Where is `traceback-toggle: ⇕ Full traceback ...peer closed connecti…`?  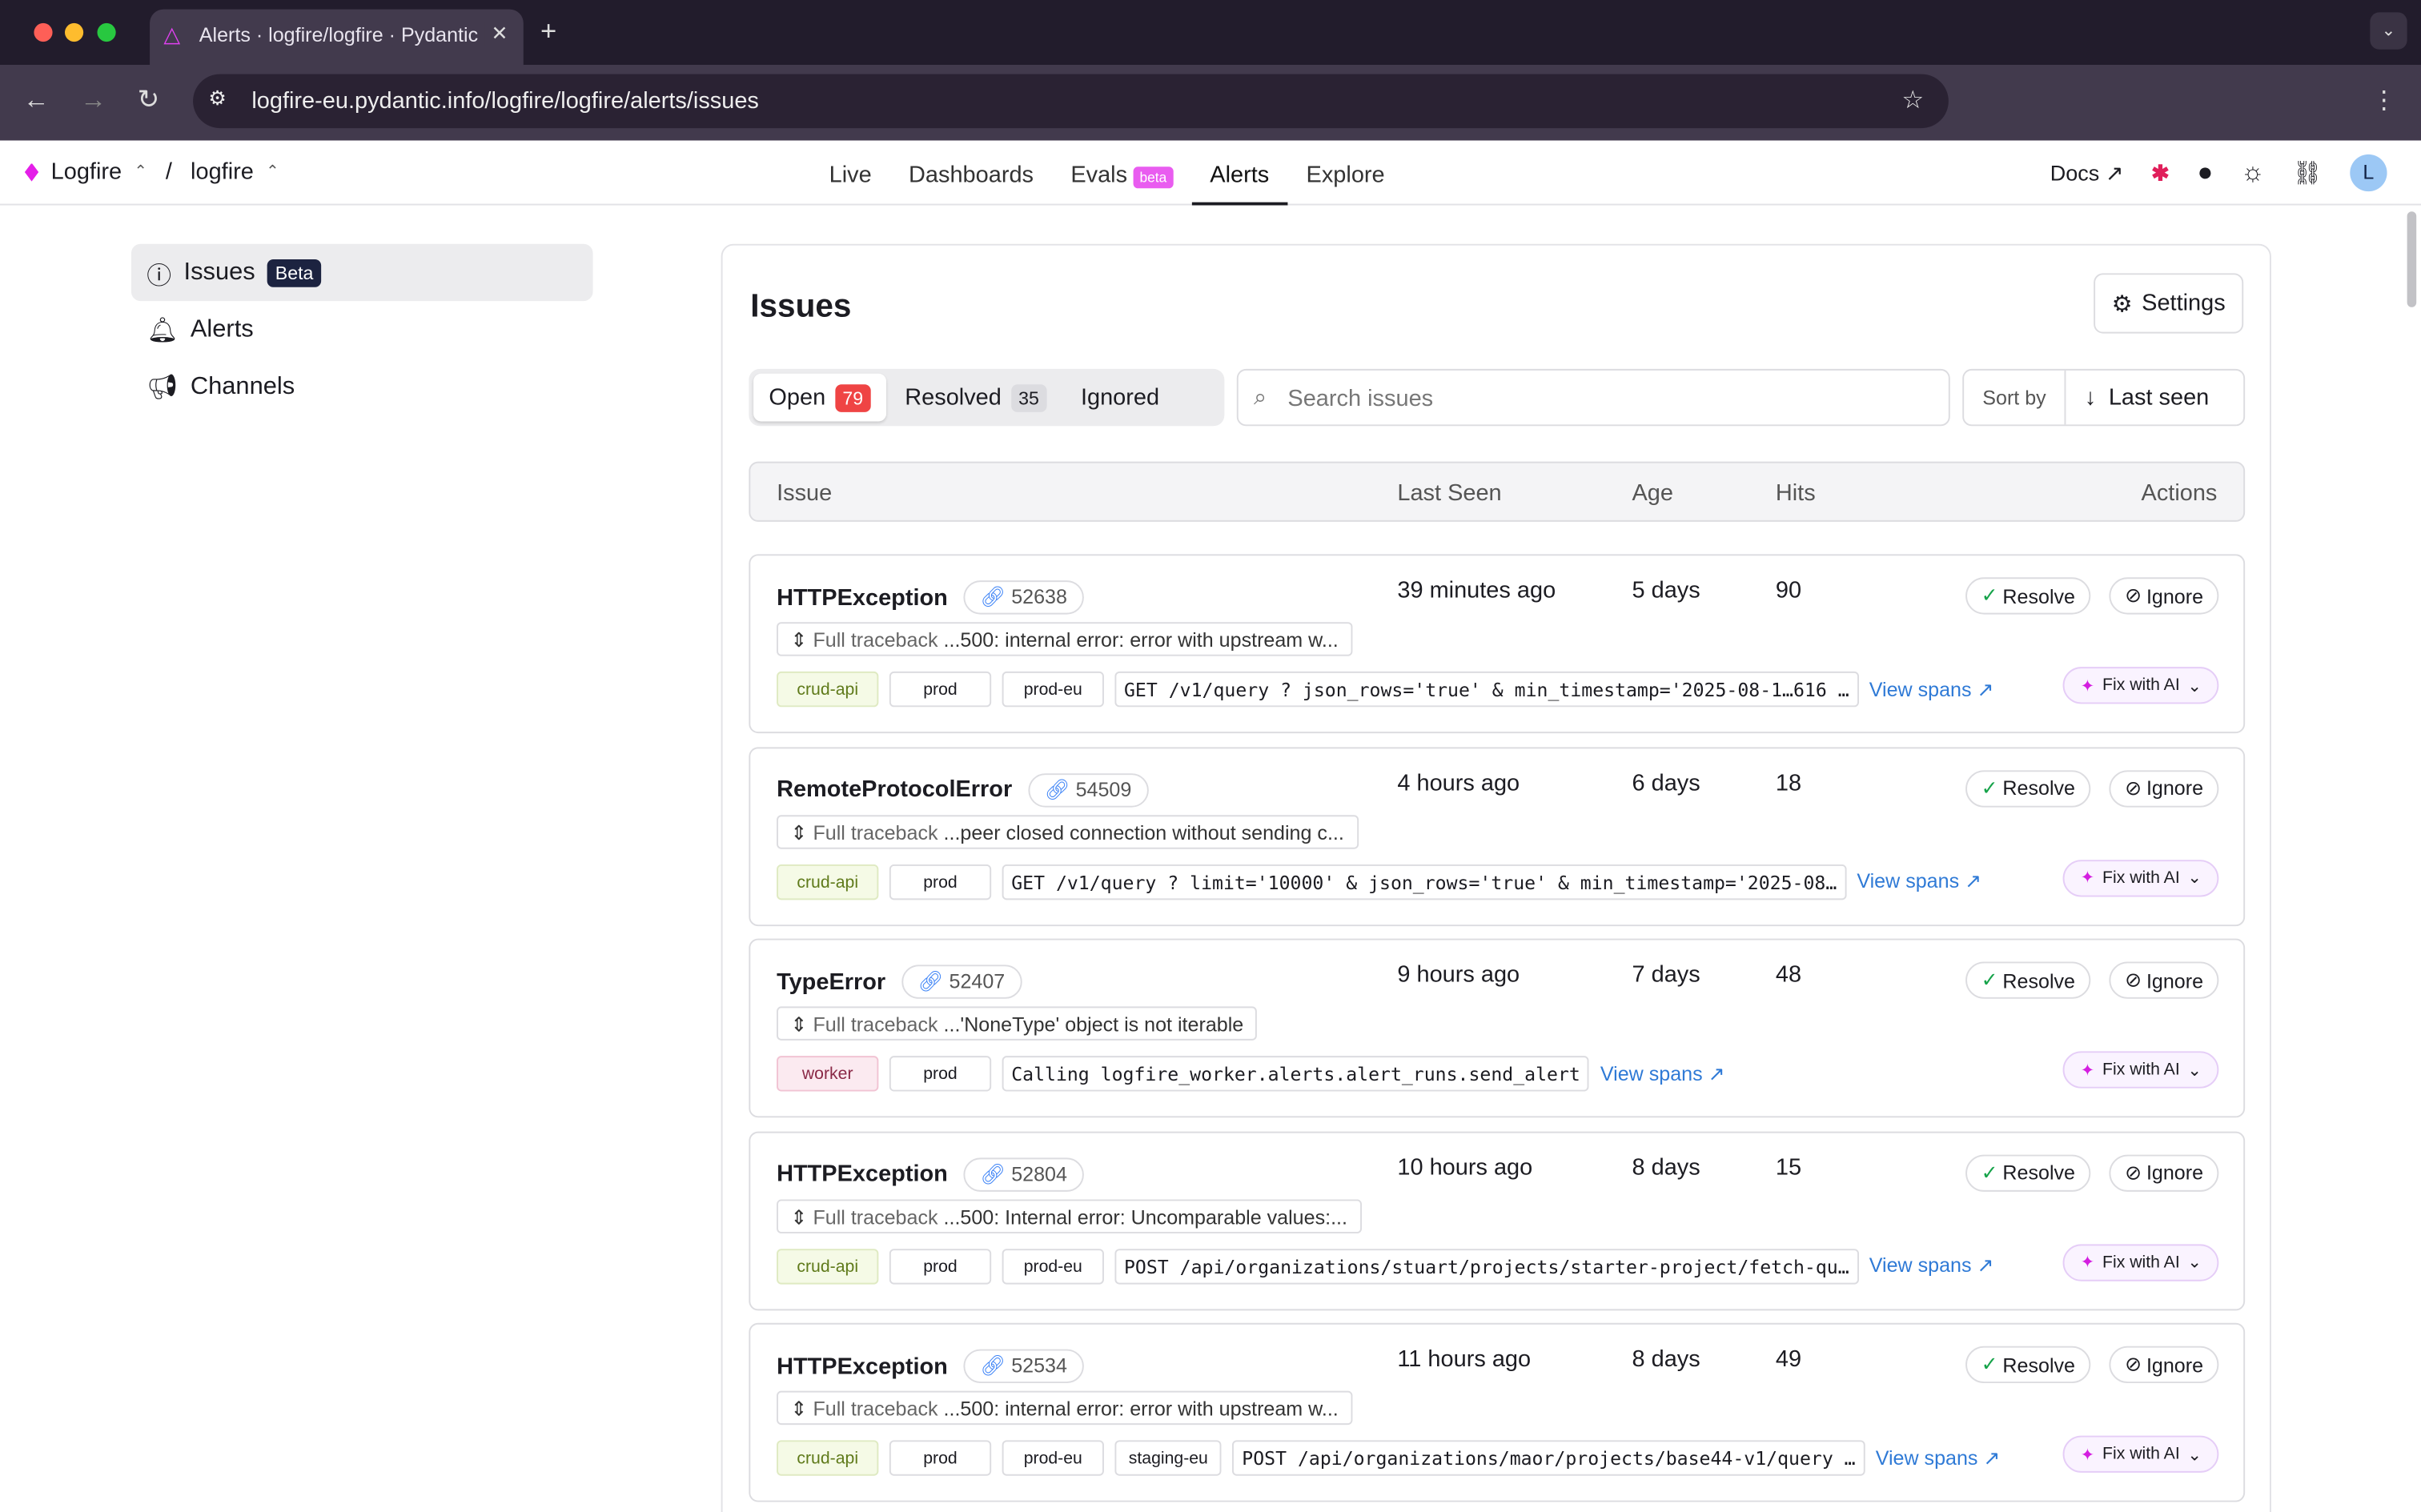
traceback-toggle: ⇕ Full traceback ...peer closed connecti… is located at coordinates (1068, 831).